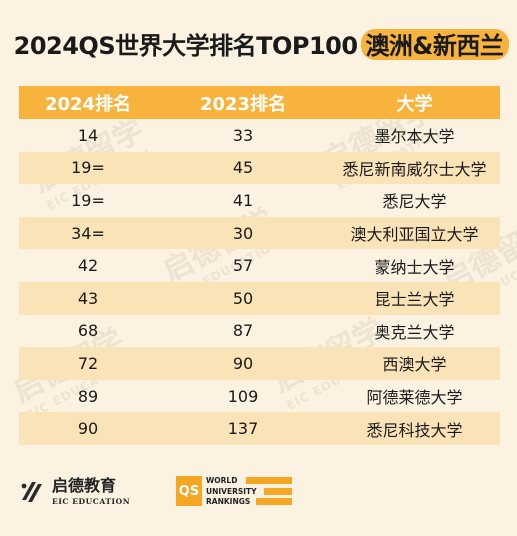 This screenshot has width=517, height=536. Describe the element at coordinates (243, 363) in the screenshot. I see `rank-2023: 90` at that location.